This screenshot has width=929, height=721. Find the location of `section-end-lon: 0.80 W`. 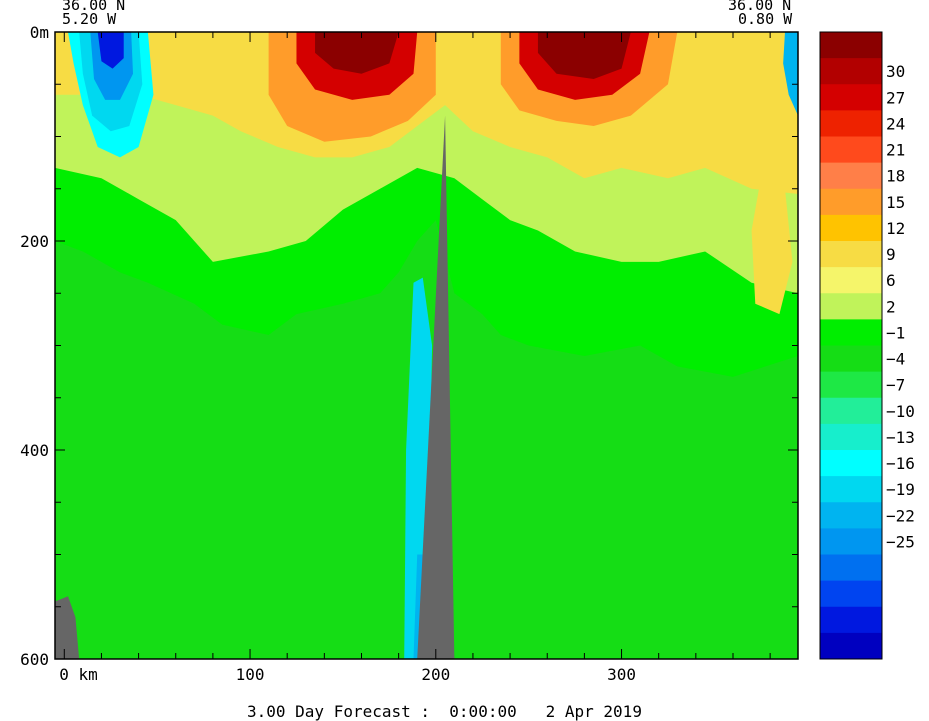

section-end-lon: 0.80 W is located at coordinates (765, 19).